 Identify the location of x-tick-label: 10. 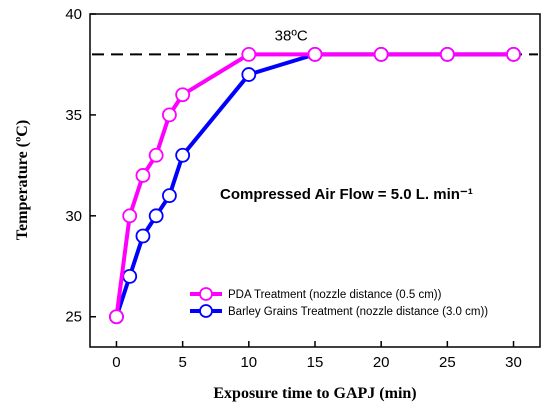
(248, 362).